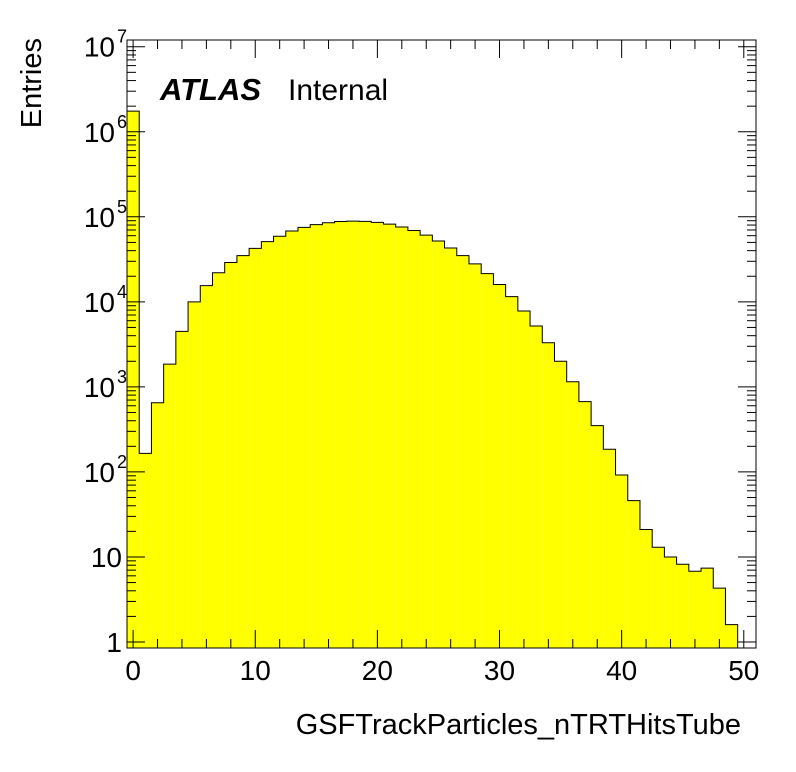 This screenshot has height=772, width=796. Describe the element at coordinates (377, 670) in the screenshot. I see `x-tick-label: 20` at that location.